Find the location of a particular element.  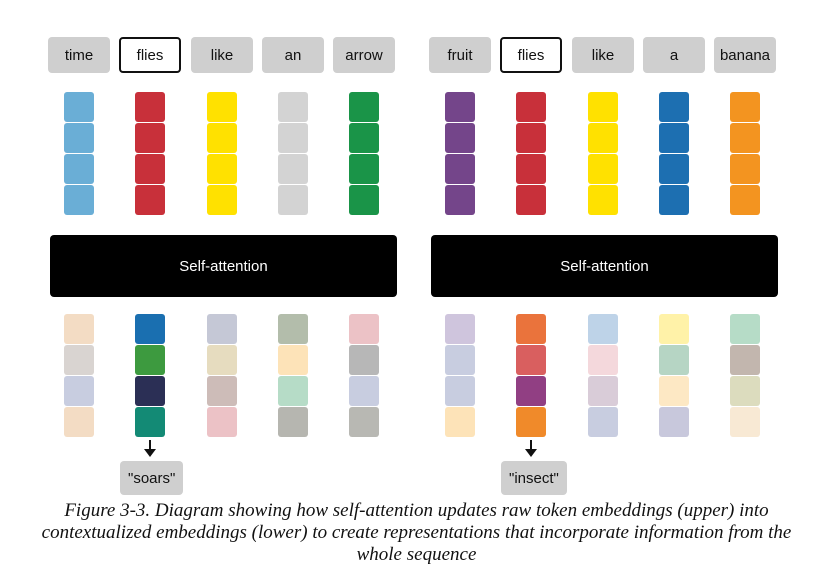

token-1-3: a is located at coordinates (674, 55).